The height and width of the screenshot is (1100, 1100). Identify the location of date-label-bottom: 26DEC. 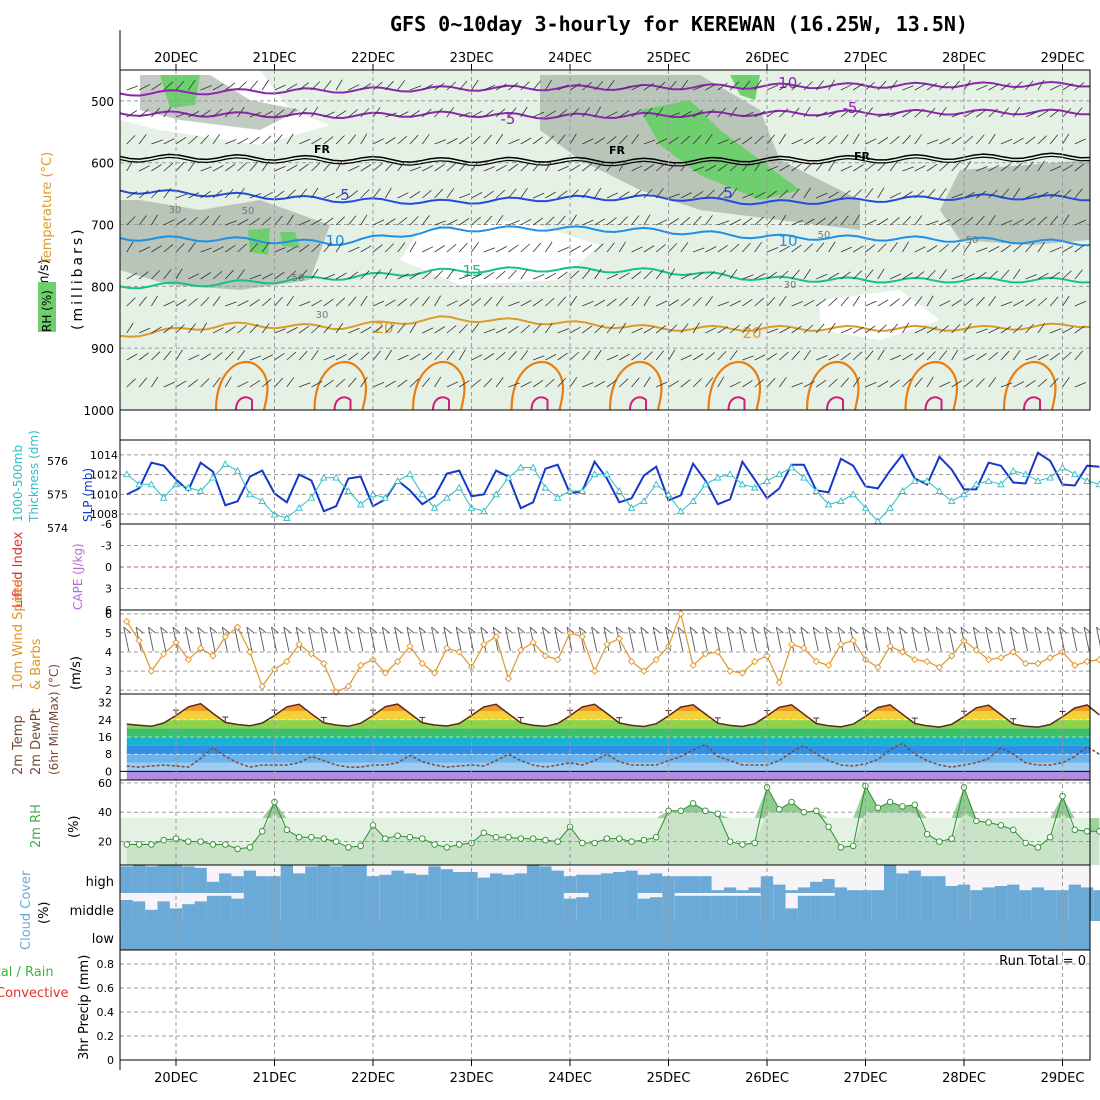
(767, 1078).